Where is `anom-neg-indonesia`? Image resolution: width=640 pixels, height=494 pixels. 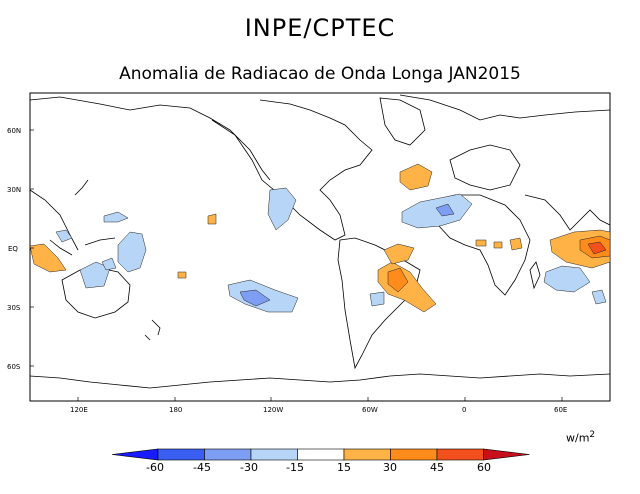 anom-neg-indonesia is located at coordinates (64, 236).